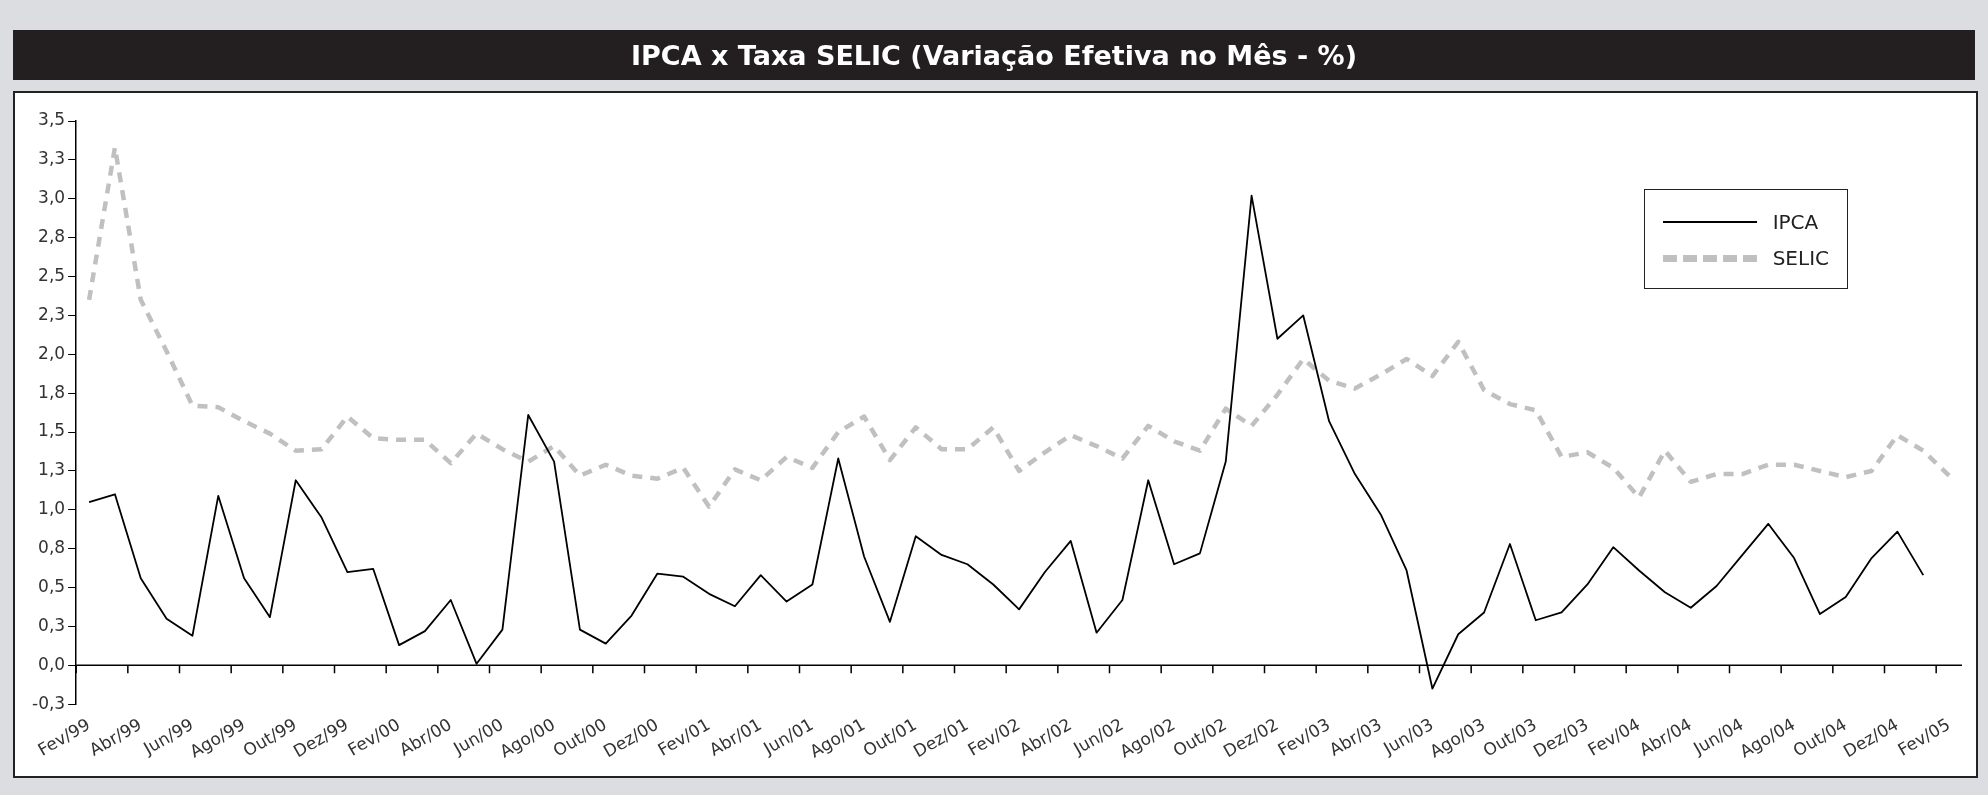  I want to click on legend-label: IPCA, so click(1795, 222).